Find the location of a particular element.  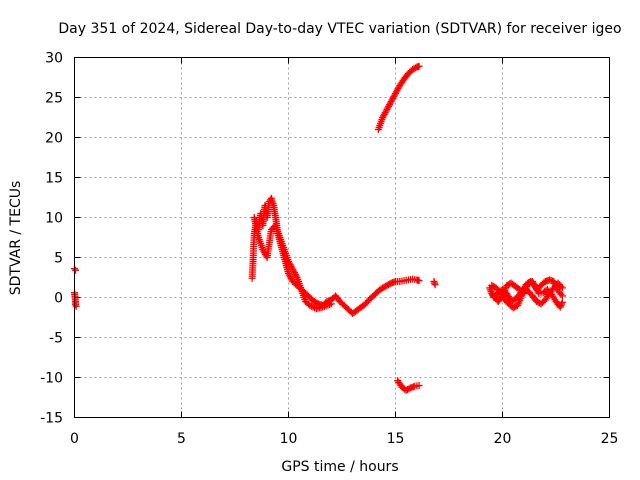

y-tick-labels: -15 -10 -5 0 5 10 15 20 25 30 is located at coordinates (51, 239).